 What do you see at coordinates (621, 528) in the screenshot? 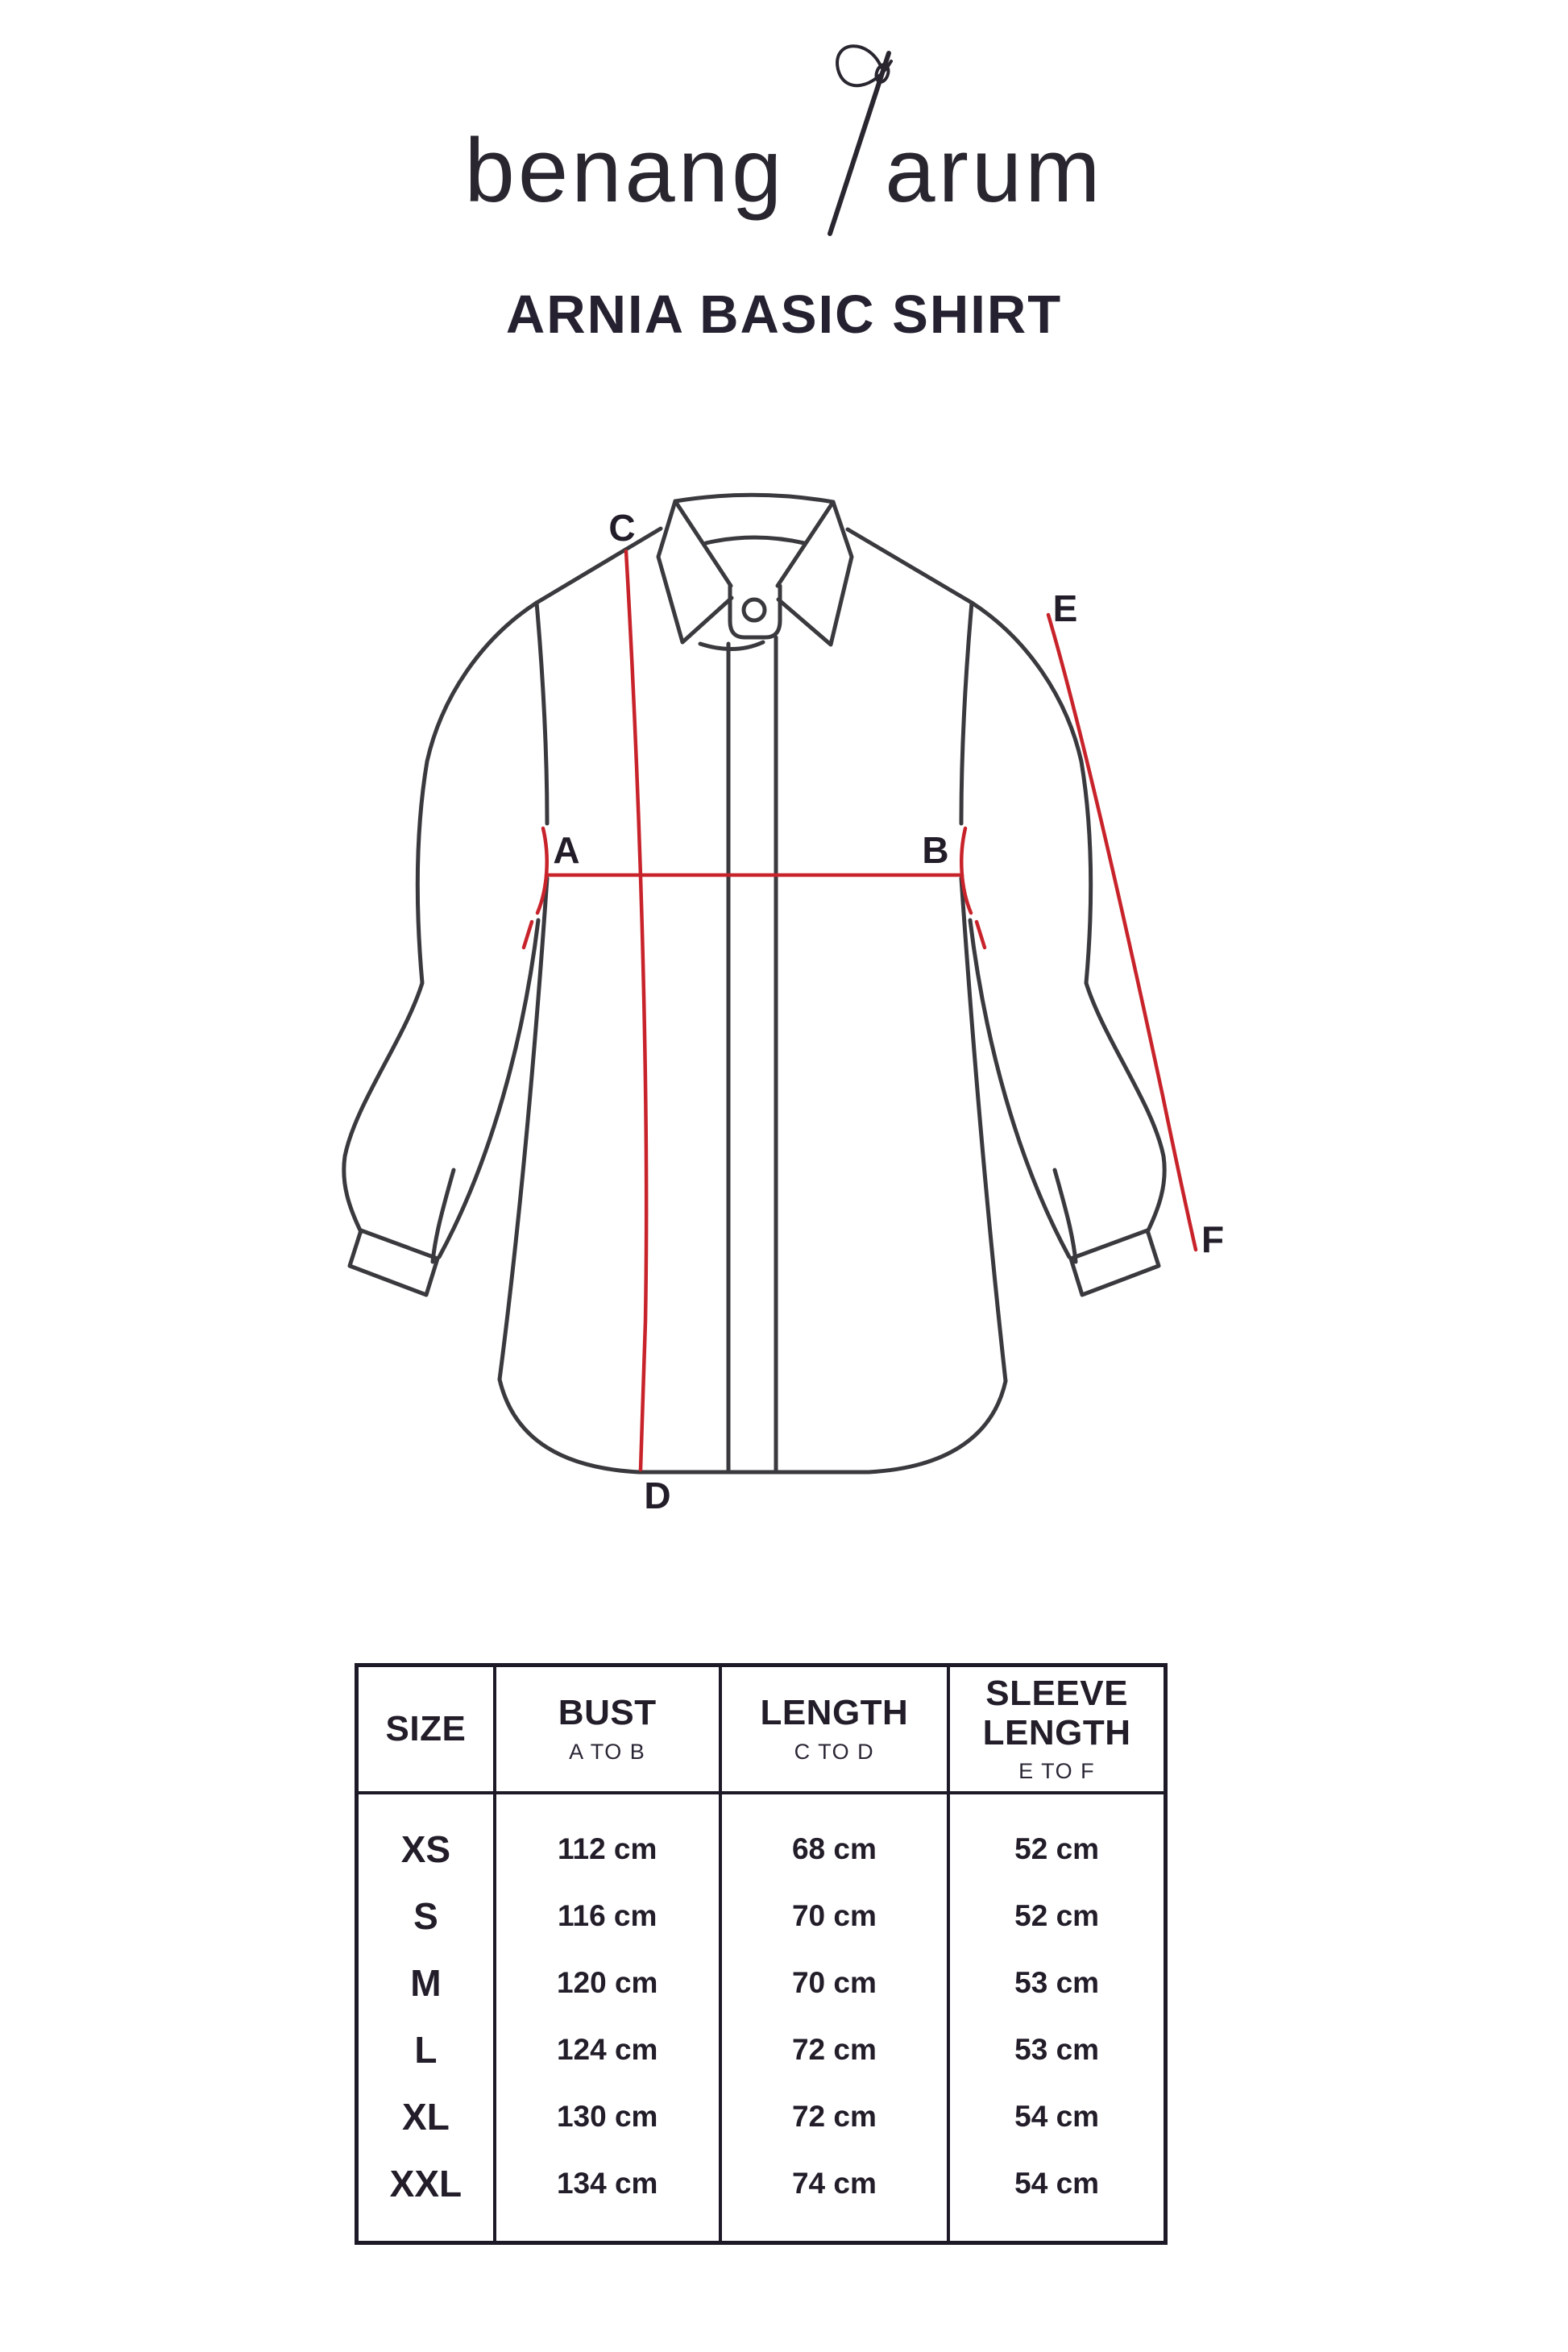
I see `label-c: C` at bounding box center [621, 528].